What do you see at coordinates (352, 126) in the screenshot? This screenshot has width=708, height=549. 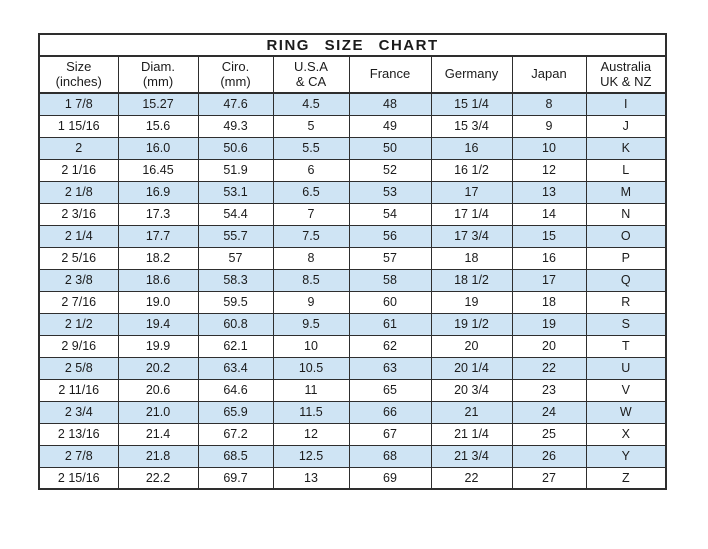 I see `table-row: 1 15/16 15.6 49.3 5 49 15 3/4 9 J` at bounding box center [352, 126].